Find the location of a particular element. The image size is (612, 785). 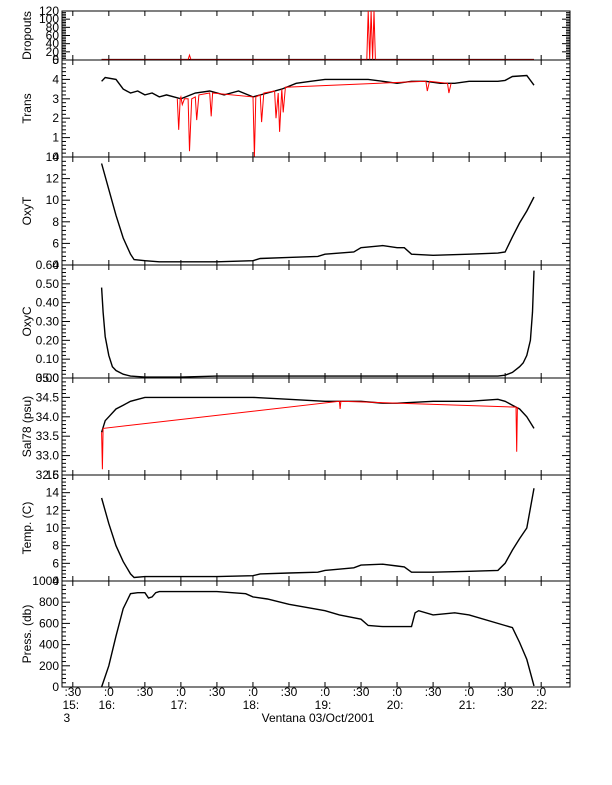

x-hour-label: 19: is located at coordinates (323, 705).